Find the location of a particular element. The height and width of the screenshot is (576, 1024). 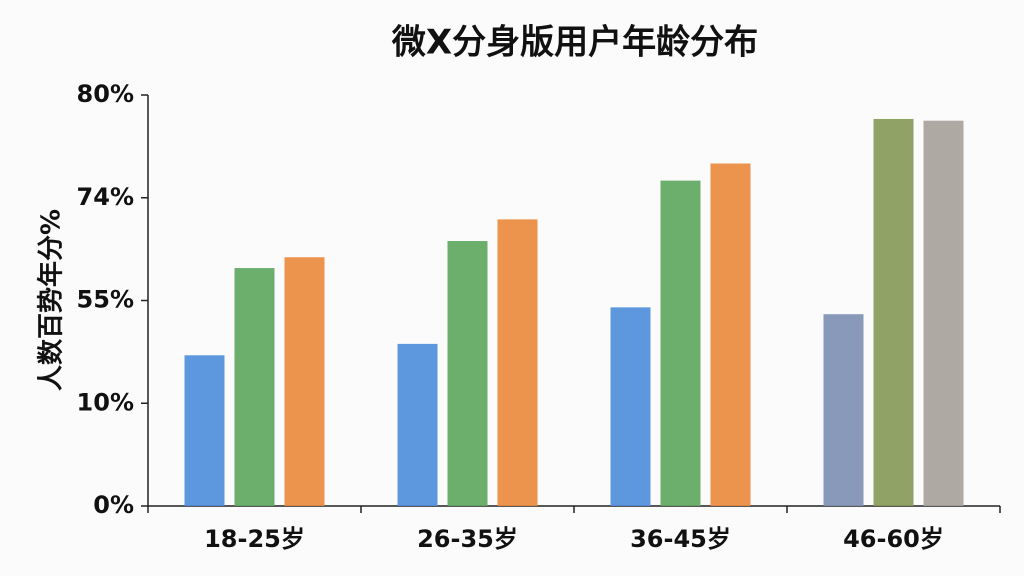

y-tick-label: 80% is located at coordinates (105, 94).